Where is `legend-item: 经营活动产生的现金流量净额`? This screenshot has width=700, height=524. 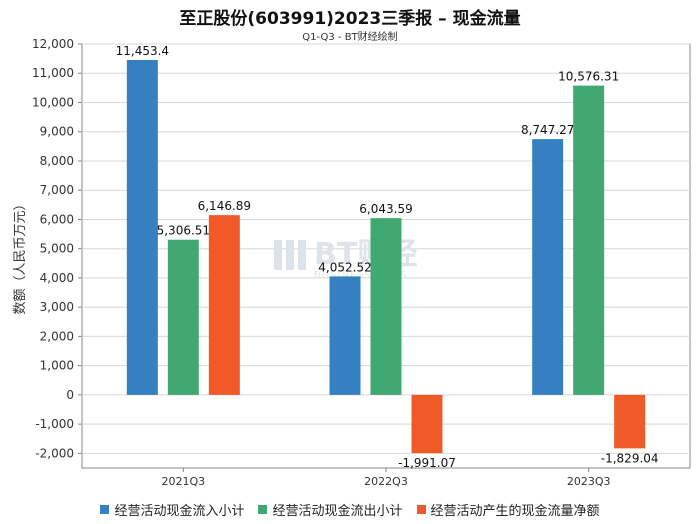 legend-item: 经营活动产生的现金流量净额 is located at coordinates (508, 509).